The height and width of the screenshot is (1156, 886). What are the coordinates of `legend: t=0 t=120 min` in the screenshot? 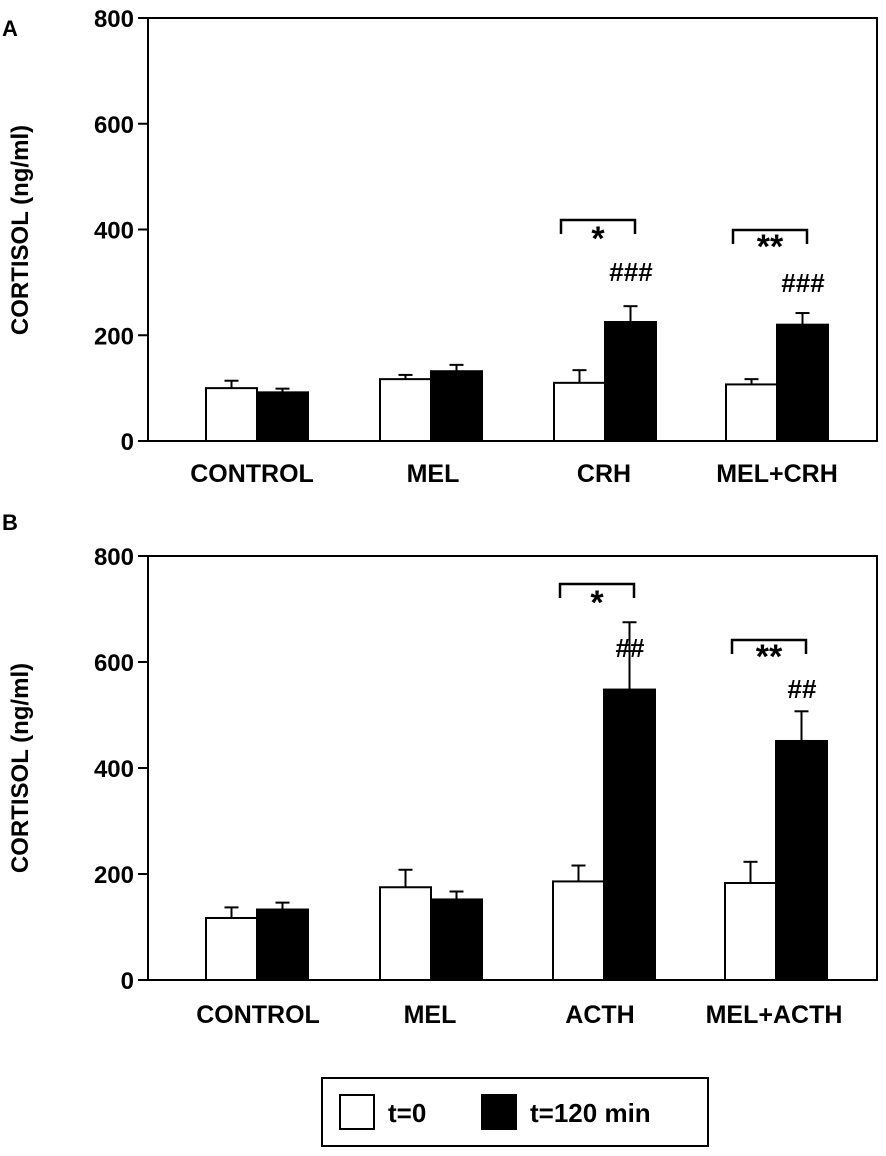 It's located at (515, 1112).